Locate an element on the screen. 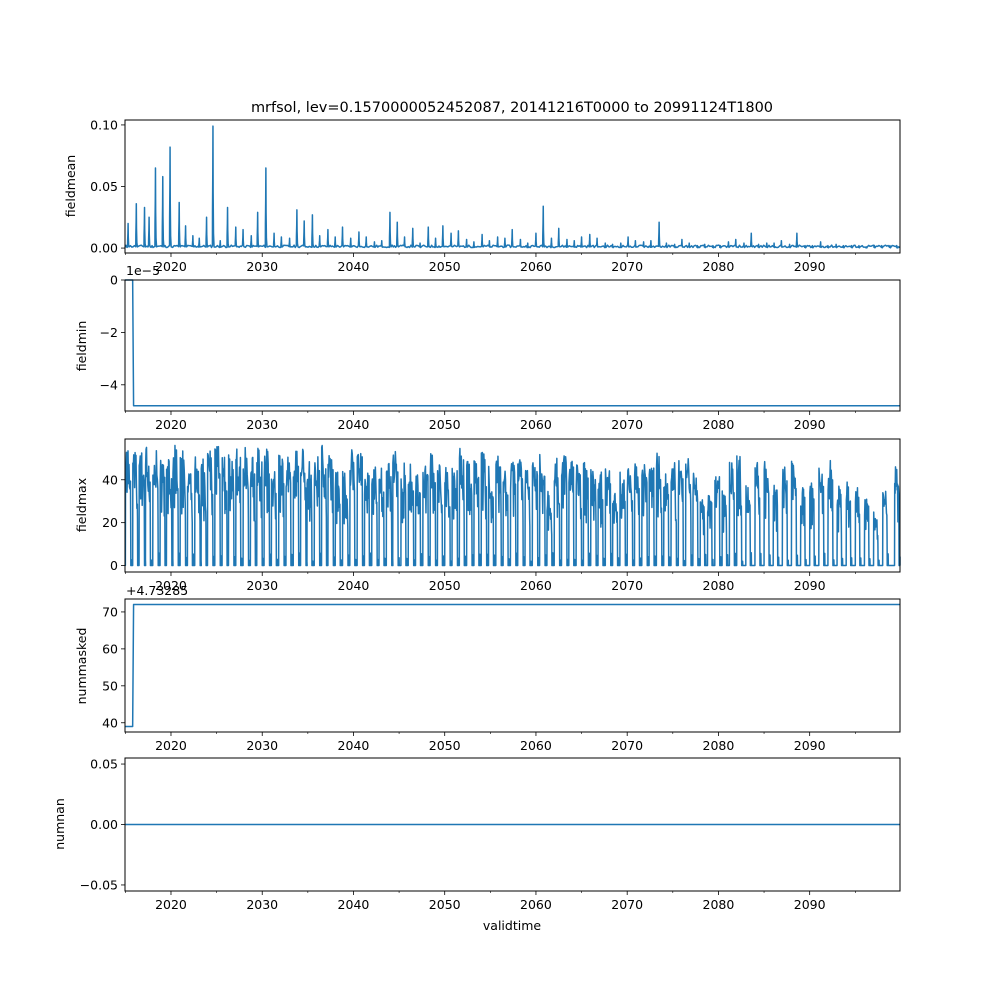 The height and width of the screenshot is (1000, 1000). fieldmax-ytick-label: 40 is located at coordinates (110, 479).